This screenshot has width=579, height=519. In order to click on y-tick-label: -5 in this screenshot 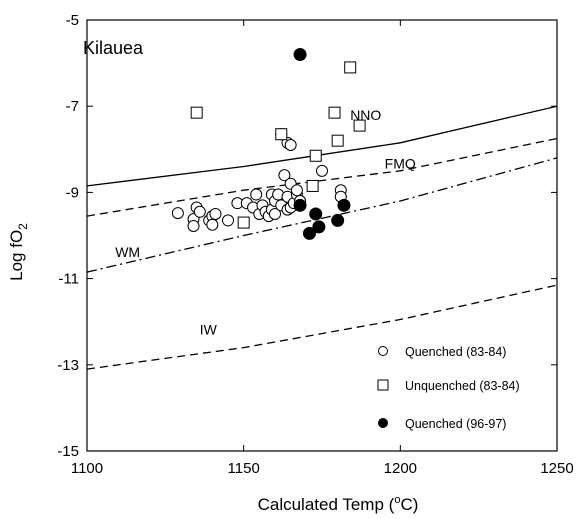, I will do `click(72, 20)`.